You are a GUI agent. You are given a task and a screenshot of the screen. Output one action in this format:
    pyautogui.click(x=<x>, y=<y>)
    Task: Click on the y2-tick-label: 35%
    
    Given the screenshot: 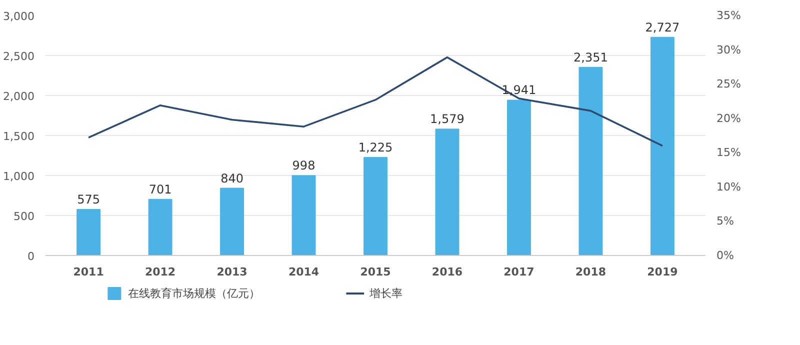 What is the action you would take?
    pyautogui.click(x=728, y=15)
    